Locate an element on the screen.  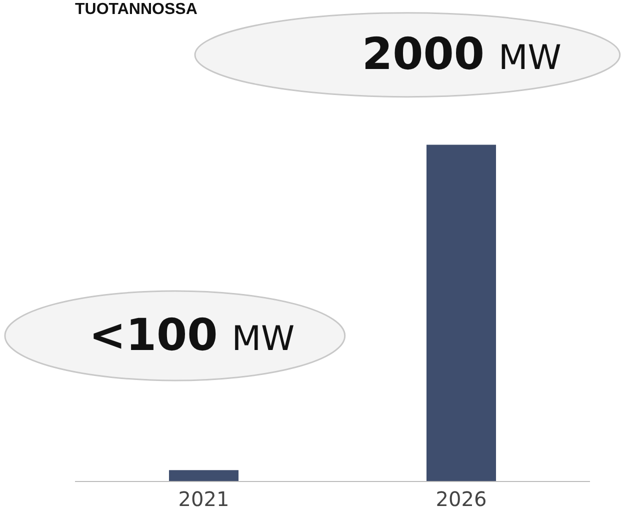
x-tick-label: 2021 is located at coordinates (204, 499).